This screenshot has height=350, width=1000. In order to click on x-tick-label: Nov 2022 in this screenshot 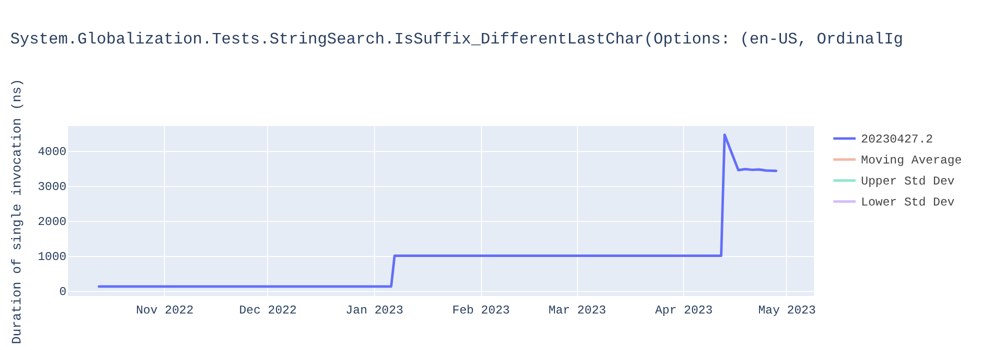, I will do `click(165, 311)`.